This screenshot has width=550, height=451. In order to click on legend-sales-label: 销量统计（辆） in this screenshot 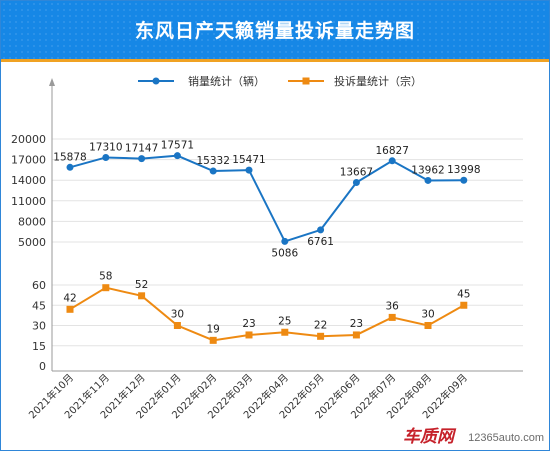, I will do `click(226, 81)`.